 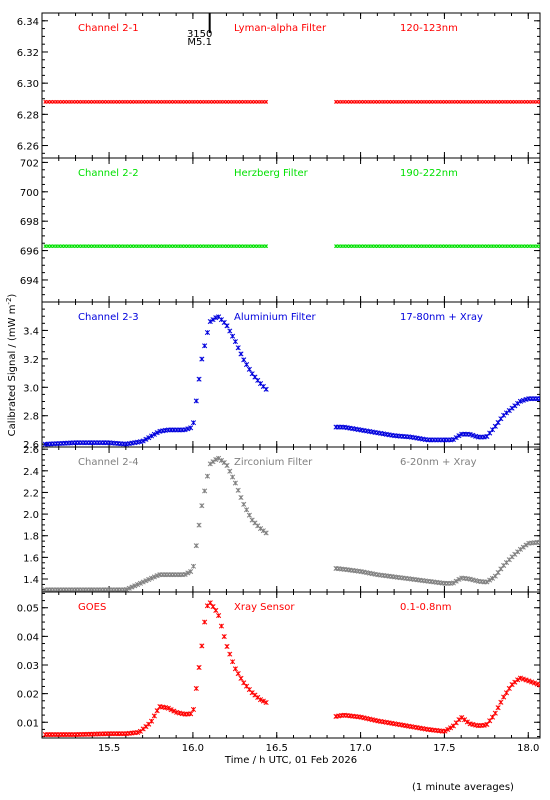 What do you see at coordinates (109, 748) in the screenshot?
I see `x-tick-label: 15.5` at bounding box center [109, 748].